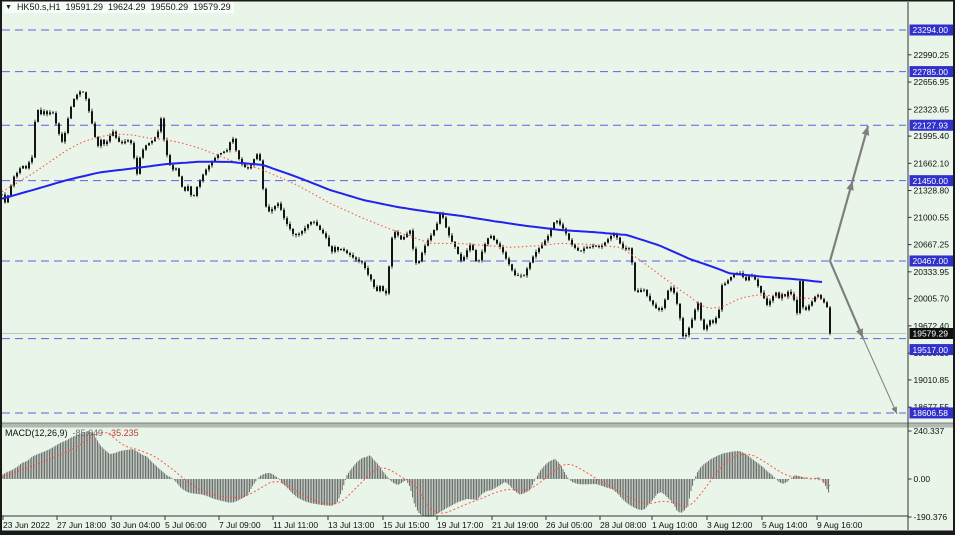 Image resolution: width=955 pixels, height=535 pixels. I want to click on time-tick-label: 3 Aug 12:00, so click(730, 525).